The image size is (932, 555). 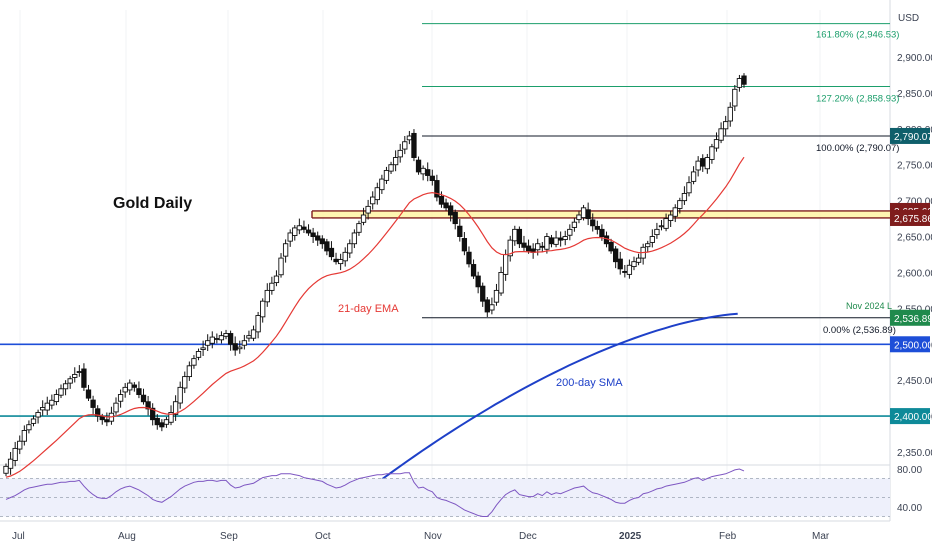 What do you see at coordinates (914, 202) in the screenshot?
I see `price-tick-label: 2,700.00` at bounding box center [914, 202].